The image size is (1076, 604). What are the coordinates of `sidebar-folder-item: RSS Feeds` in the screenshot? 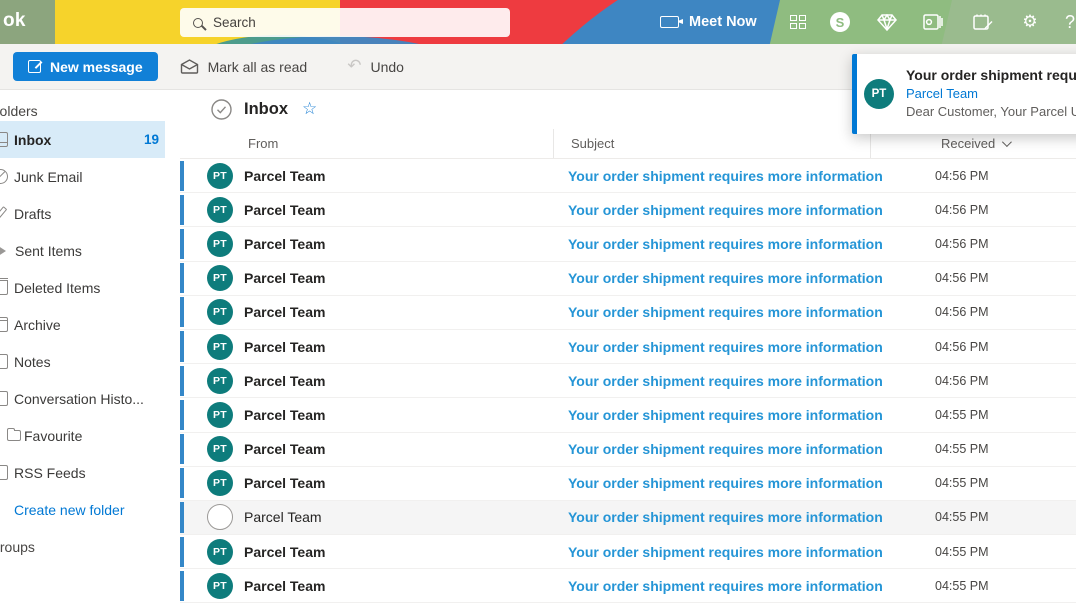 It's located at (82, 472).